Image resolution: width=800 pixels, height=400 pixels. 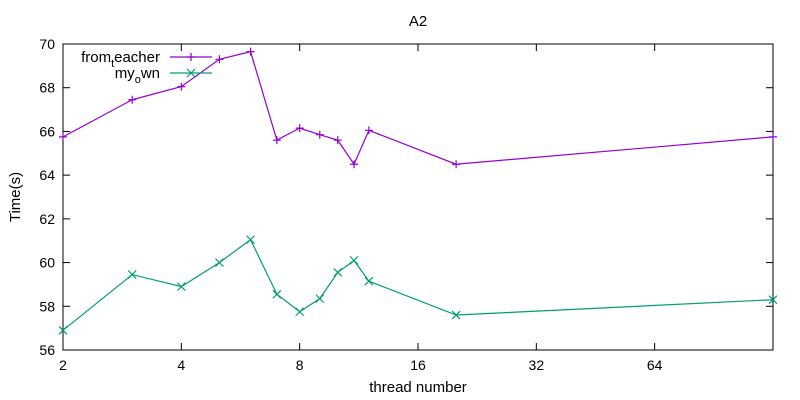 I want to click on y-tick-label: 64, so click(x=47, y=175).